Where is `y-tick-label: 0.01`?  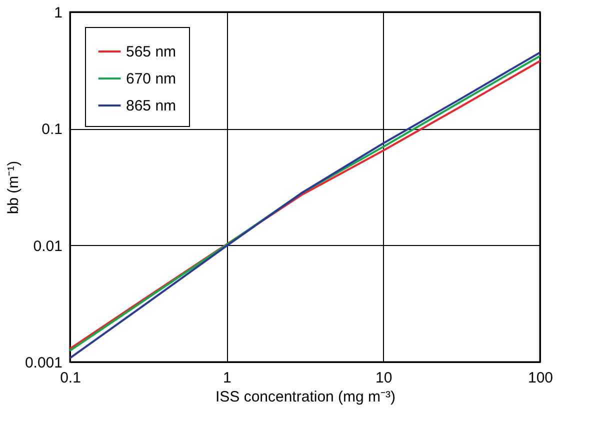
y-tick-label: 0.01 is located at coordinates (47, 246).